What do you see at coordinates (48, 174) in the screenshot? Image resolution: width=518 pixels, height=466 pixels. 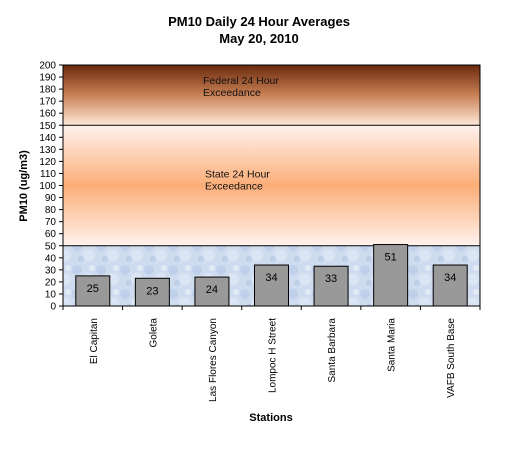 I see `y-tick-label: 110` at bounding box center [48, 174].